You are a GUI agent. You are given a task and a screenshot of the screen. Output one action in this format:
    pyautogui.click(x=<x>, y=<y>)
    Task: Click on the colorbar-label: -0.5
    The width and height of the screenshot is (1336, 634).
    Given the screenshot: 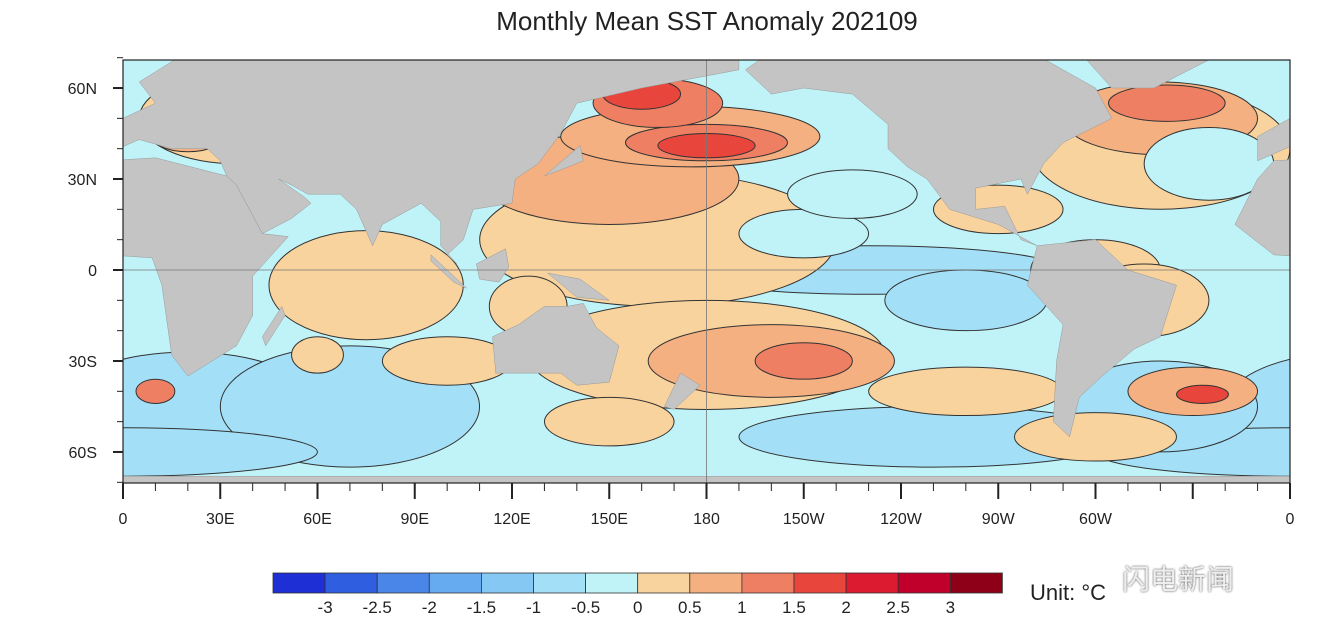 What is the action you would take?
    pyautogui.click(x=585, y=607)
    